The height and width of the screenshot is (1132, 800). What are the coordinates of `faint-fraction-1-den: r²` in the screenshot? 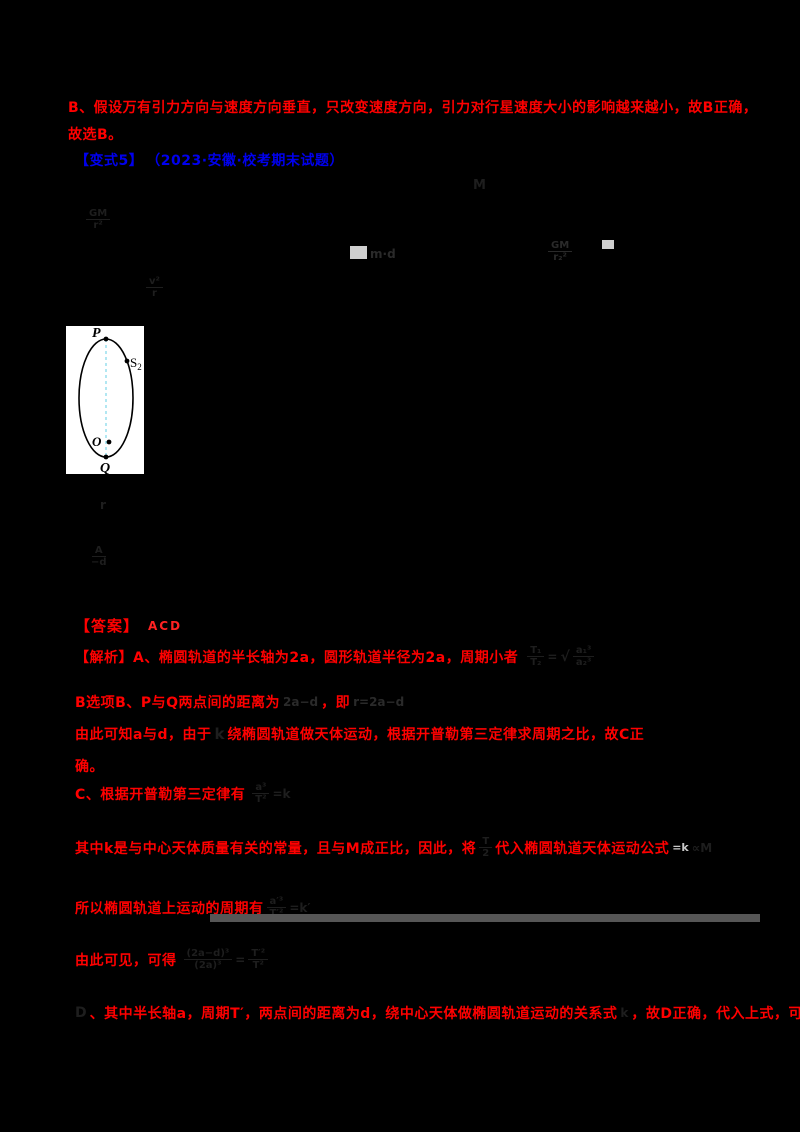 It's located at (98, 225).